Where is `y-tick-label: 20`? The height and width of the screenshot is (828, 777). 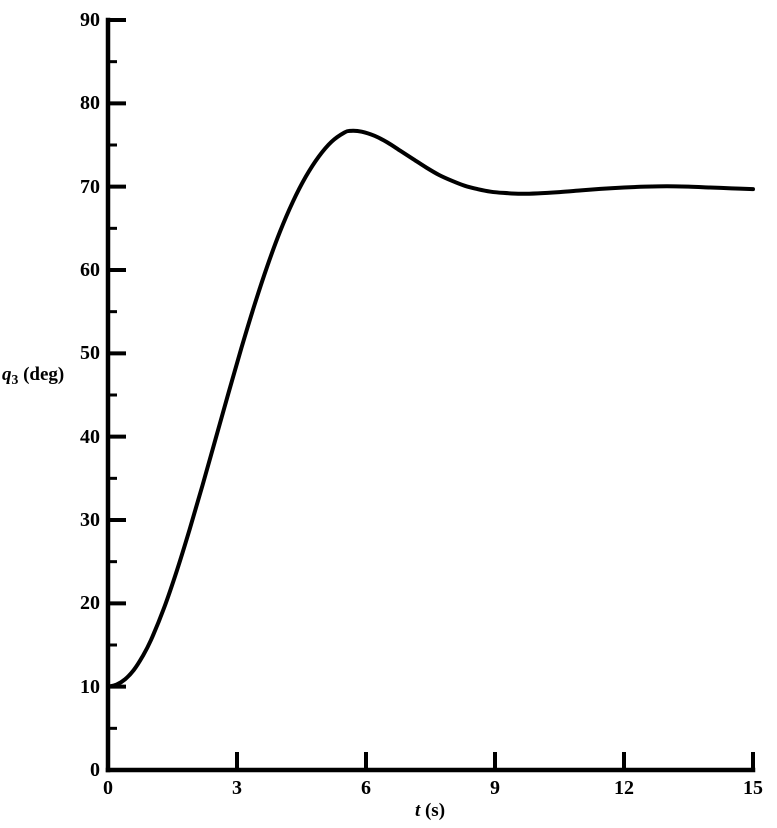 y-tick-label: 20 is located at coordinates (90, 603).